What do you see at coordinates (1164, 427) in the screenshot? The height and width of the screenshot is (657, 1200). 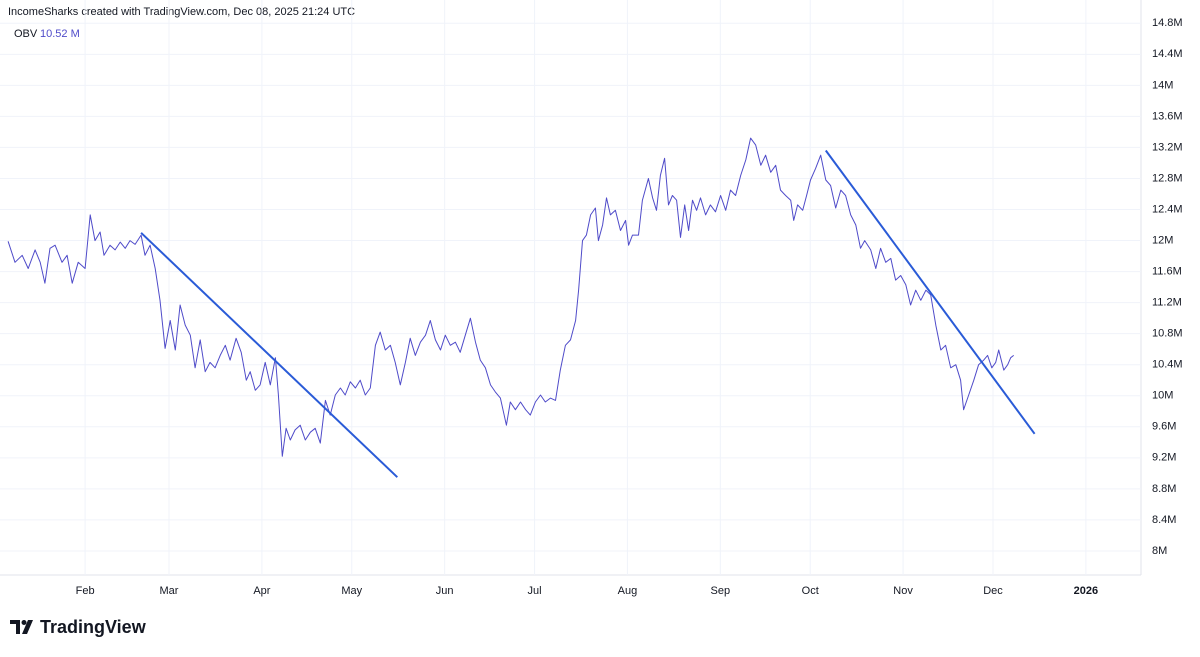 I see `y-tick-label: 9.6M` at bounding box center [1164, 427].